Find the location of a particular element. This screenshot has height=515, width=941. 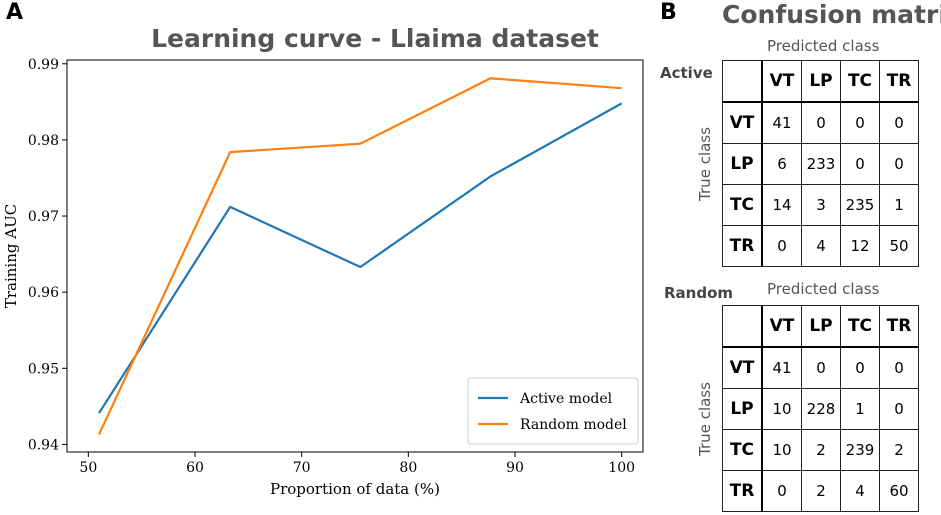

y-tick-label: 0.99 is located at coordinates (43, 65).